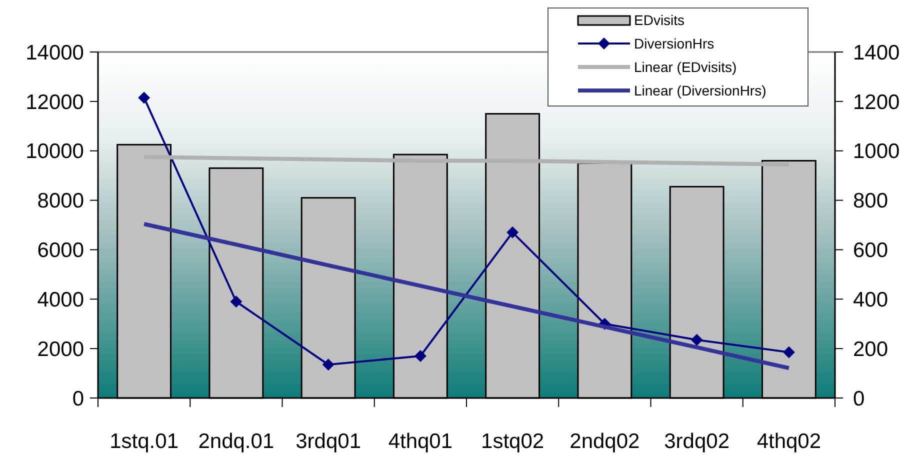 This screenshot has width=911, height=455. Describe the element at coordinates (55, 152) in the screenshot. I see `y-tick-label: 10000` at that location.